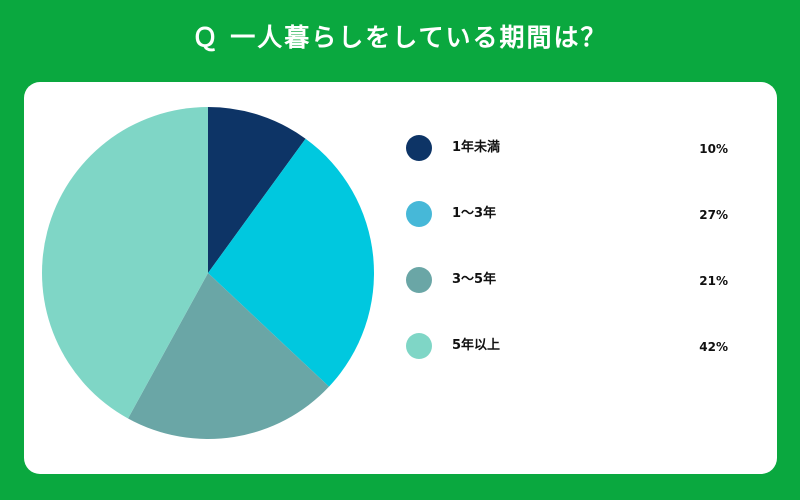 The width and height of the screenshot is (800, 500). What do you see at coordinates (713, 281) in the screenshot?
I see `legend-value: 21%` at bounding box center [713, 281].